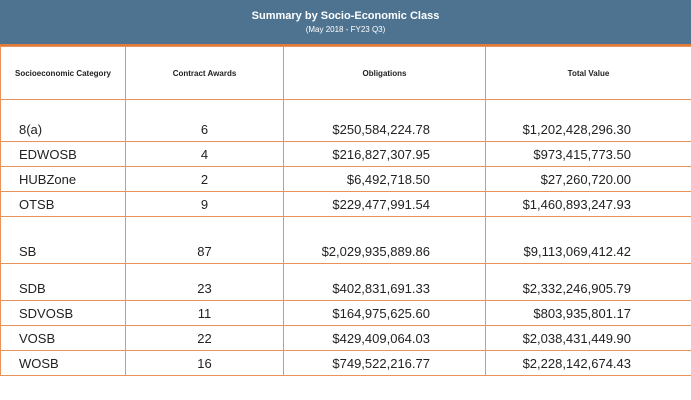  Describe the element at coordinates (204, 120) in the screenshot. I see `awards-cell: 6` at that location.